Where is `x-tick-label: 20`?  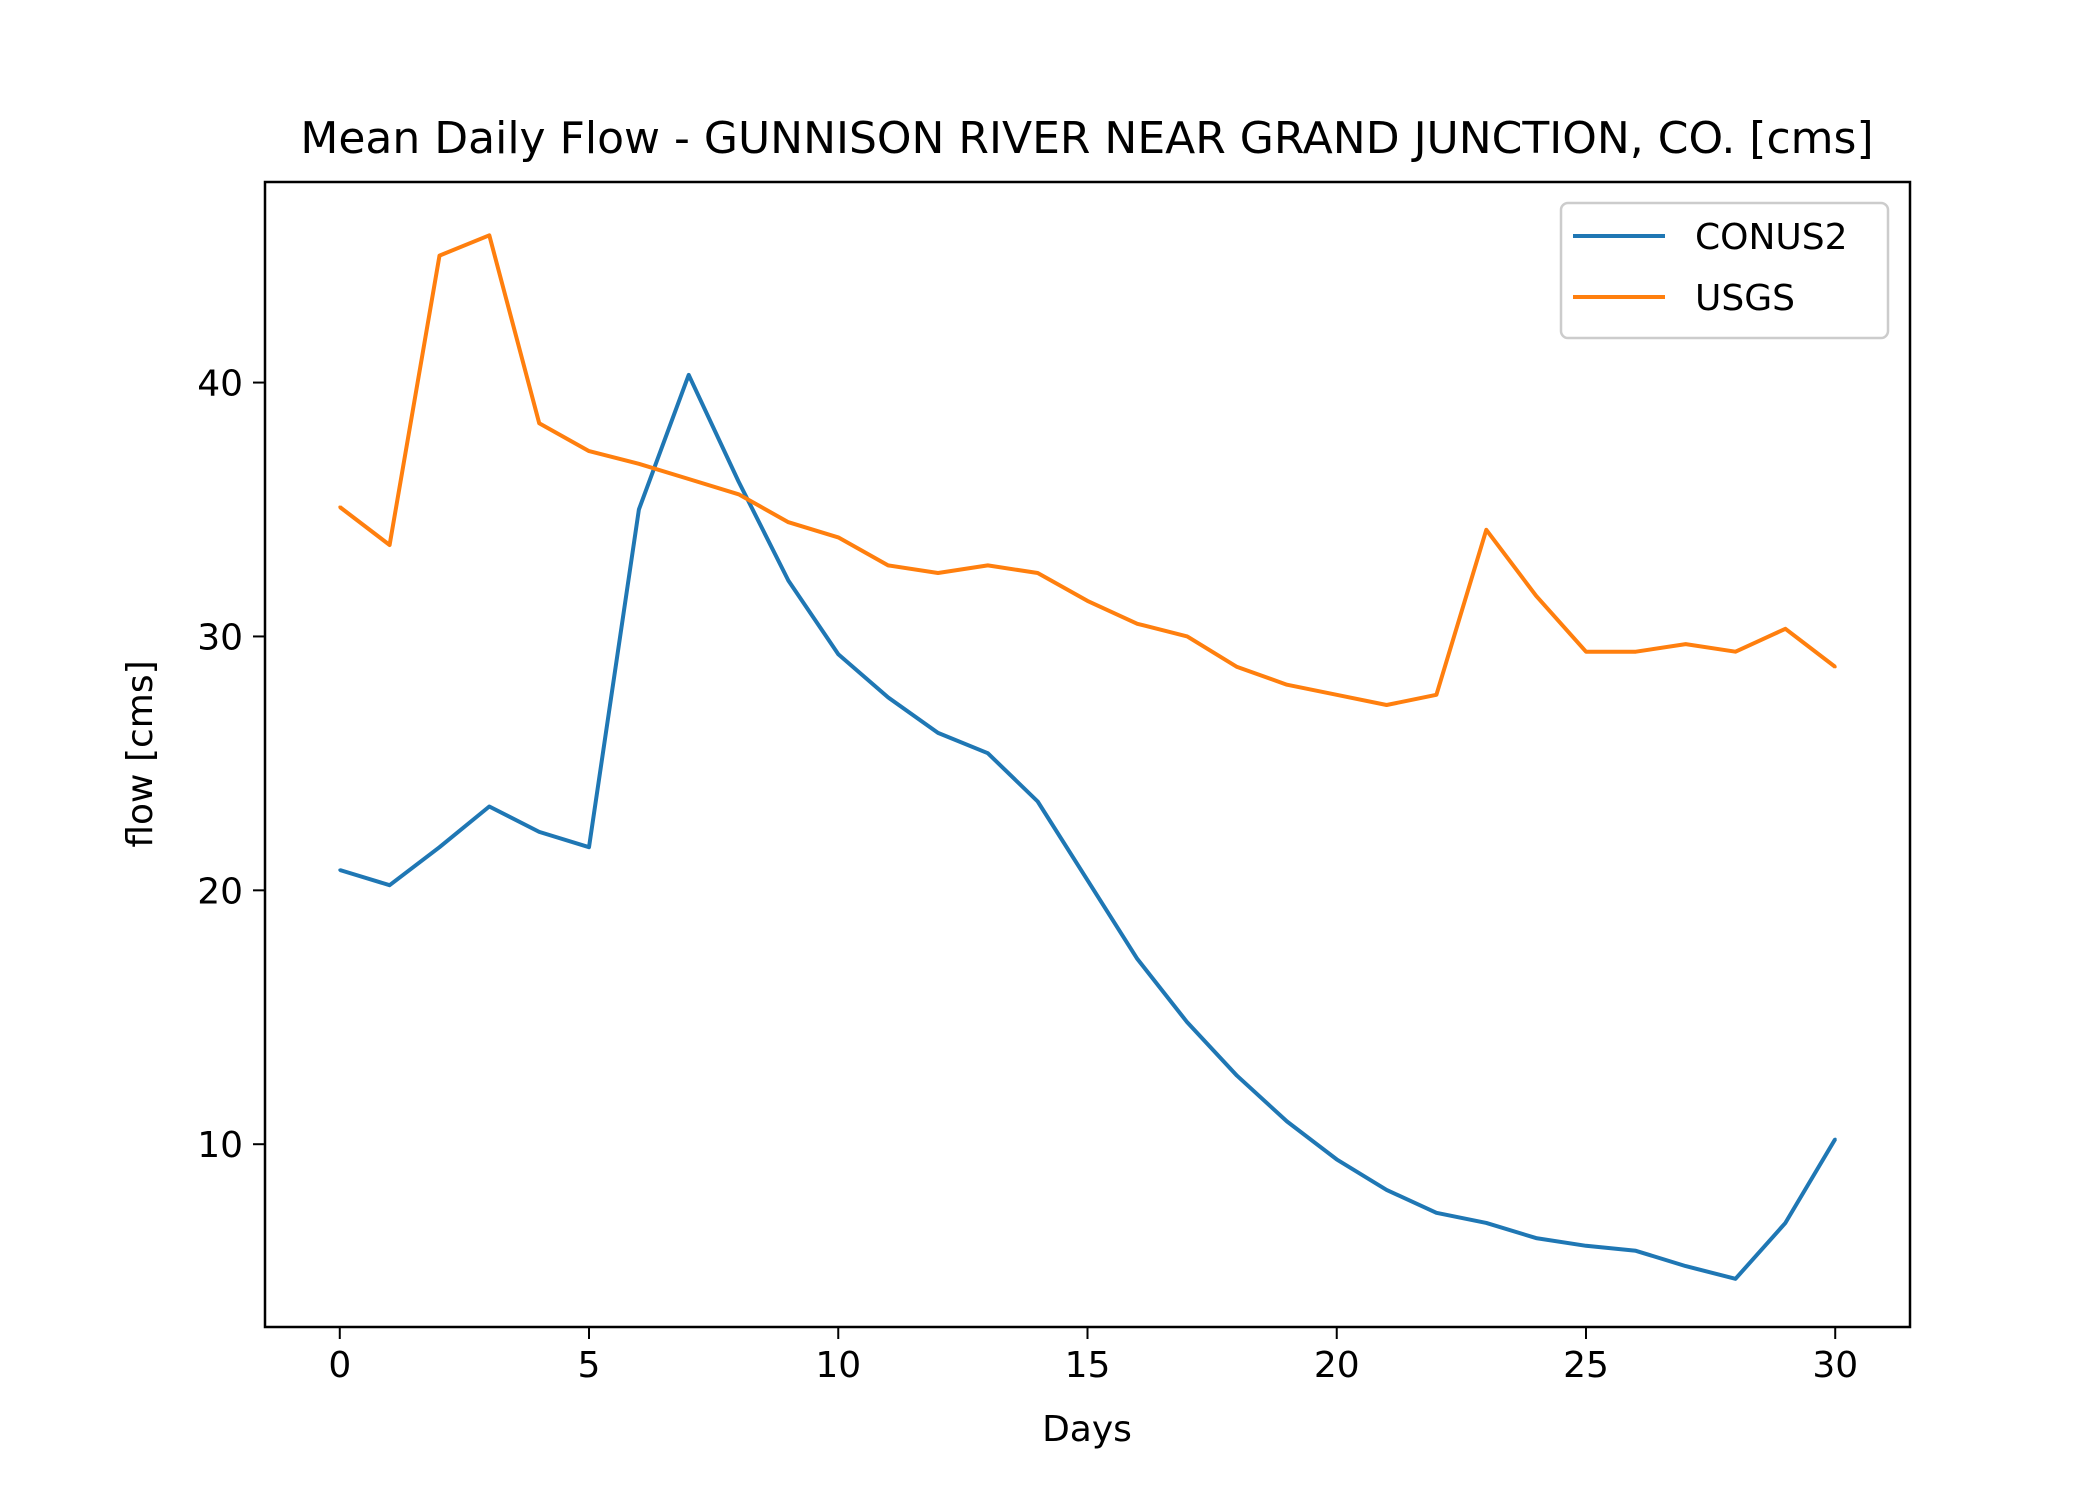 x-tick-label: 20 is located at coordinates (1337, 1365).